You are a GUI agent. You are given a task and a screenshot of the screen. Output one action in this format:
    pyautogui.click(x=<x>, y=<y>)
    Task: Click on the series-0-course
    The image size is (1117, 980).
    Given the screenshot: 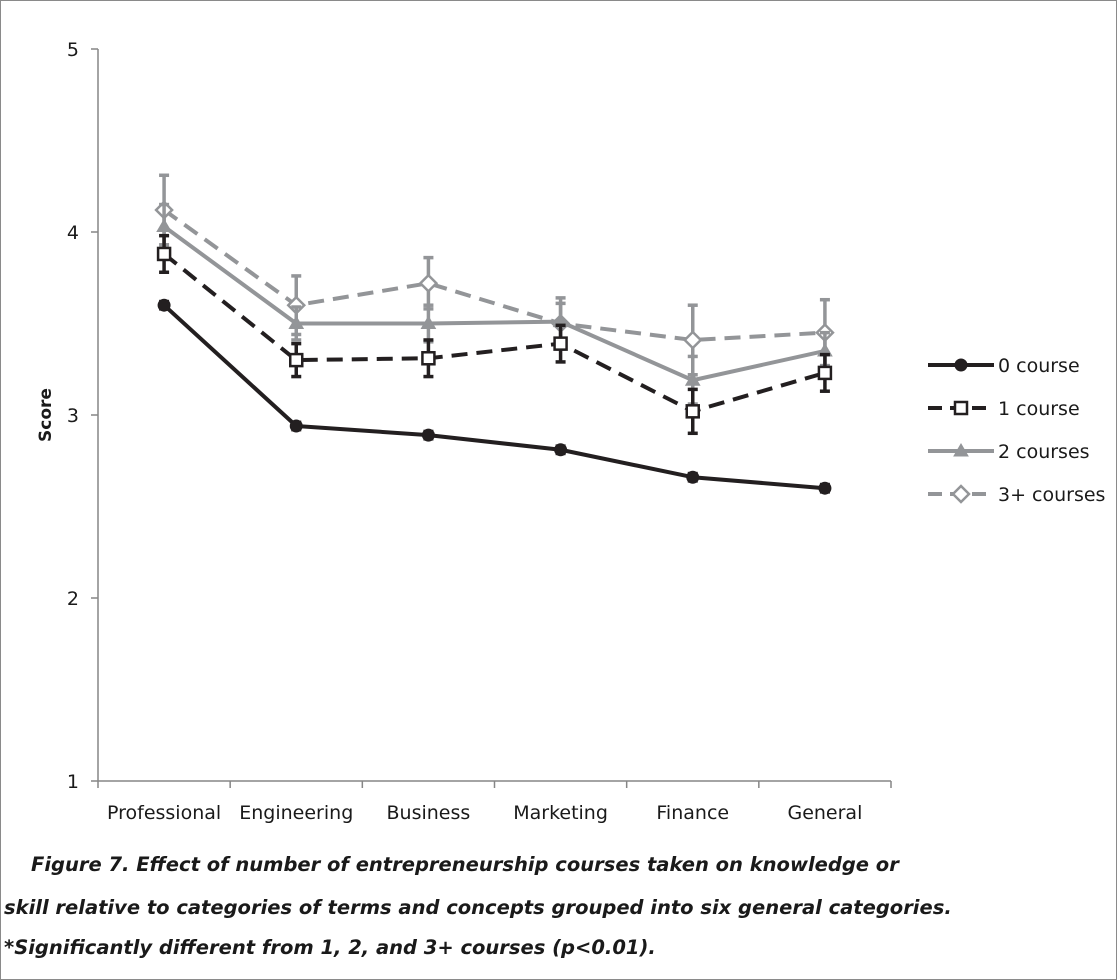 What is the action you would take?
    pyautogui.click(x=494, y=396)
    